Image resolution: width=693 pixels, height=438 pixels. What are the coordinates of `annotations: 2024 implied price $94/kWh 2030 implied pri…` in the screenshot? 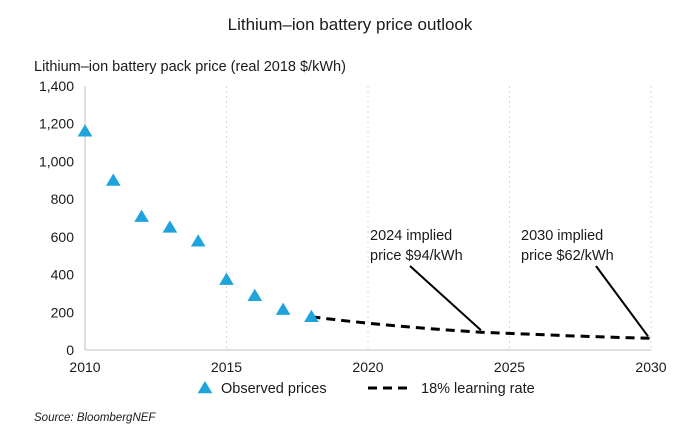 It's located at (509, 282).